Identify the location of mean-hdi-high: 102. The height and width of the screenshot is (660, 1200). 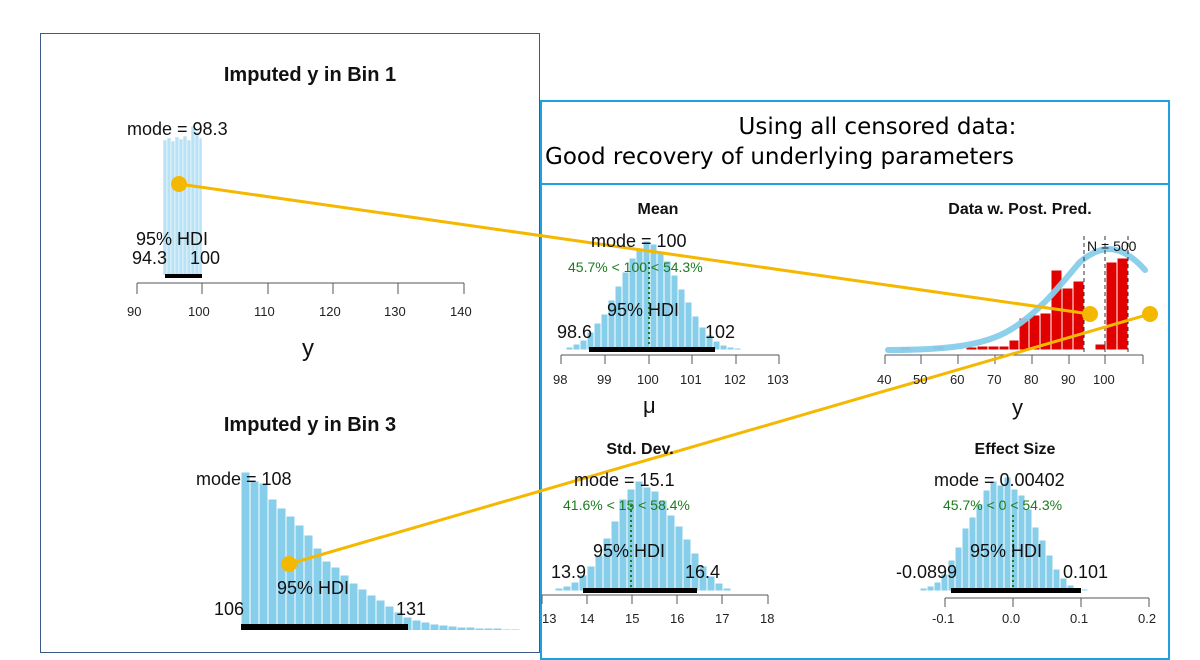
(720, 332).